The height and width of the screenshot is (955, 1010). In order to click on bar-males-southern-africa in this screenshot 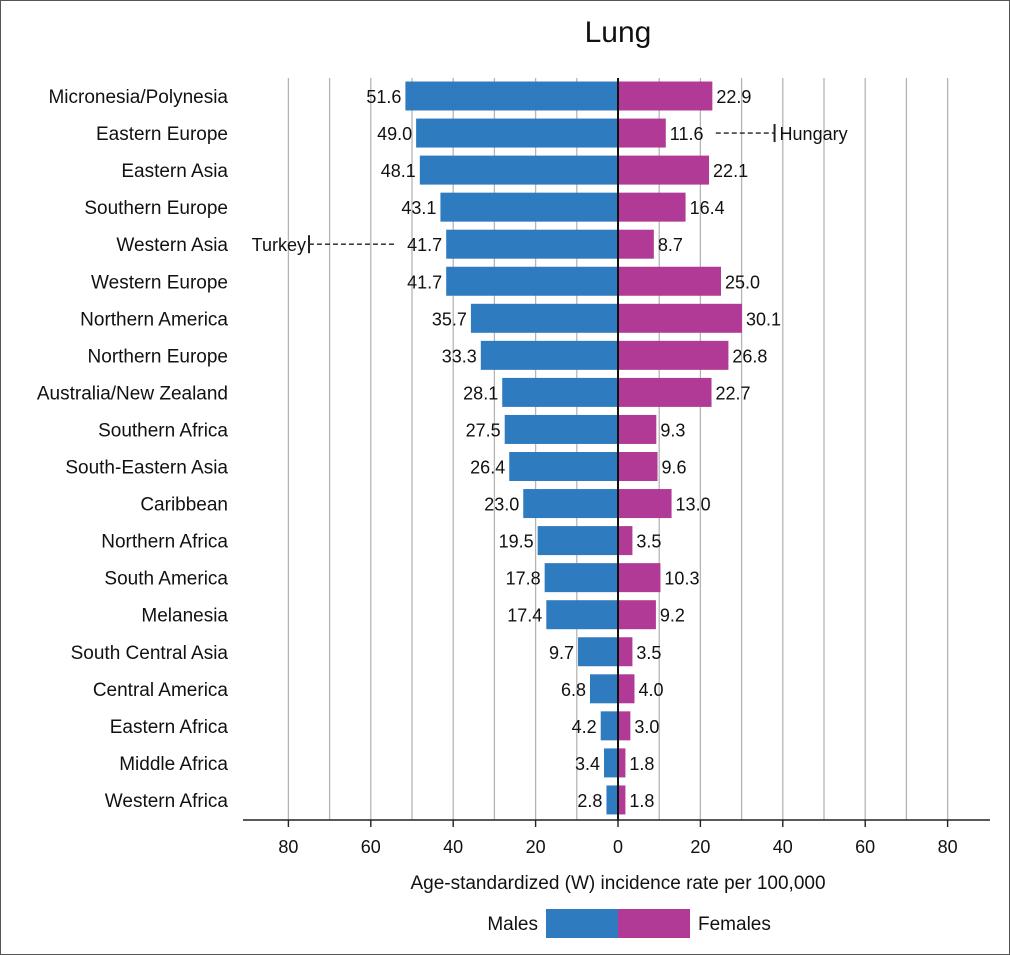, I will do `click(561, 429)`.